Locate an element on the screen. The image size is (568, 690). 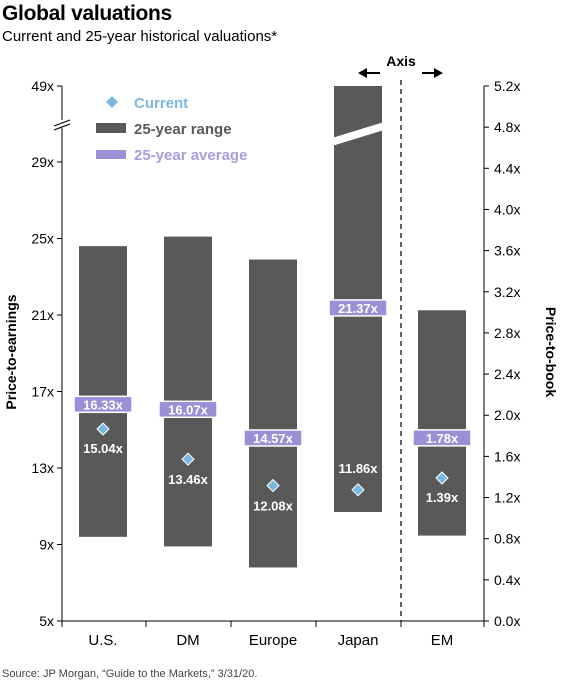
legend-current-label: Current is located at coordinates (161, 103).